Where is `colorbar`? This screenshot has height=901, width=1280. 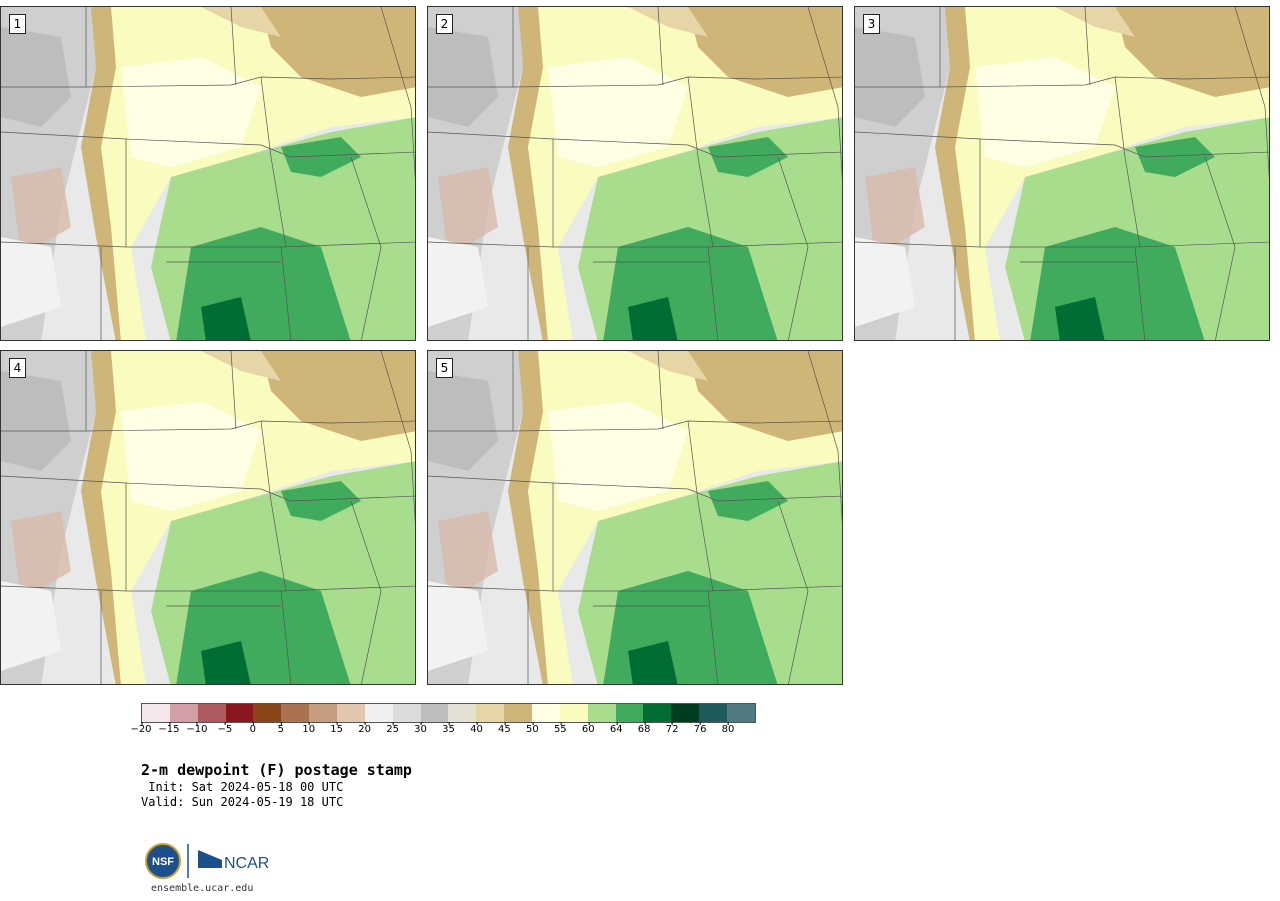 colorbar is located at coordinates (448, 713).